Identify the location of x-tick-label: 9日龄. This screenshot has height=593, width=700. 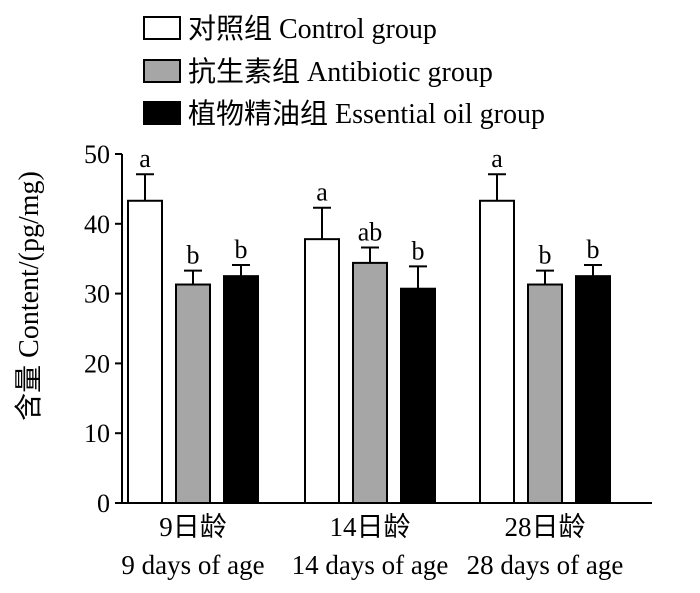
(193, 527).